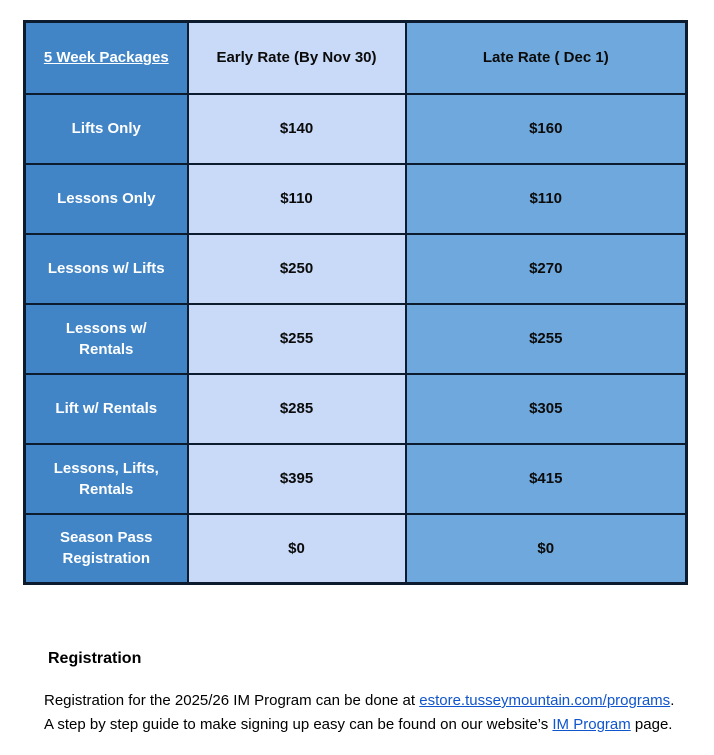 The height and width of the screenshot is (755, 714). What do you see at coordinates (546, 198) in the screenshot?
I see `late-rate-cell: $110` at bounding box center [546, 198].